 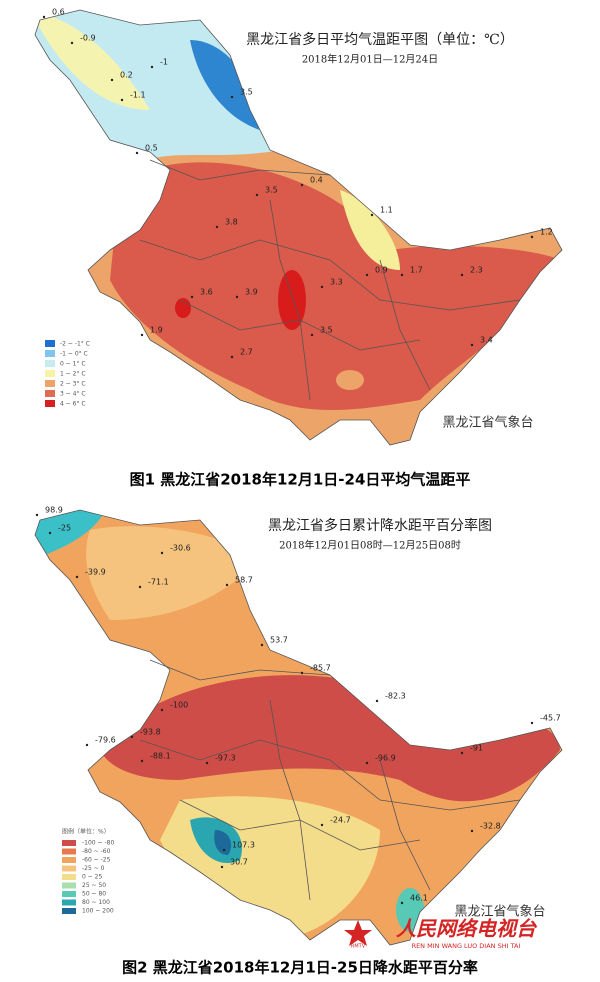 What do you see at coordinates (105, 740) in the screenshot?
I see `station-value: -79.6` at bounding box center [105, 740].